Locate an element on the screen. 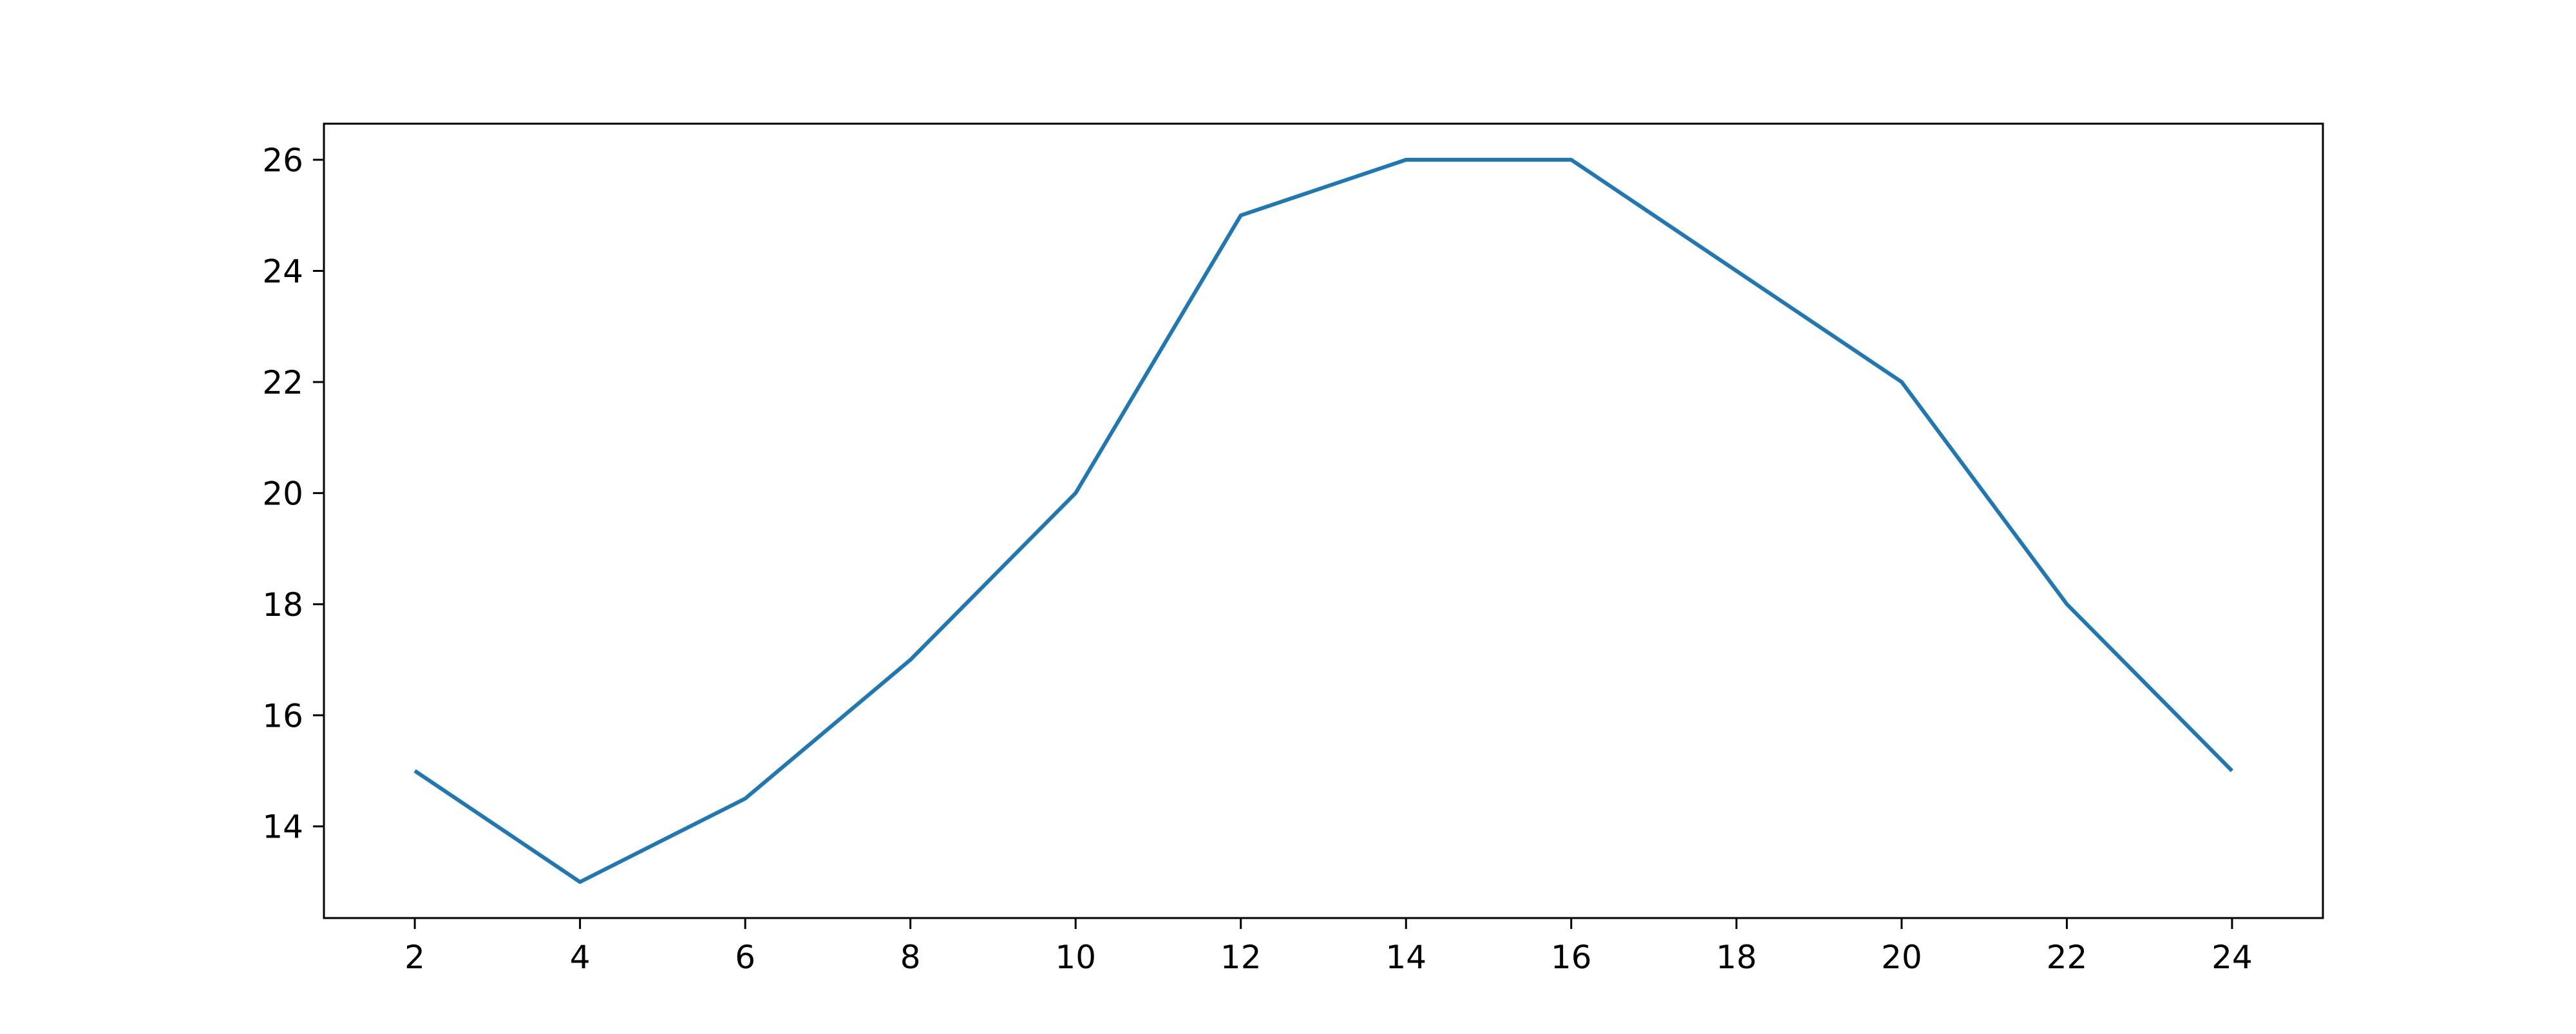 This screenshot has height=1034, width=2576. y-tick-label: 18 is located at coordinates (282, 605).